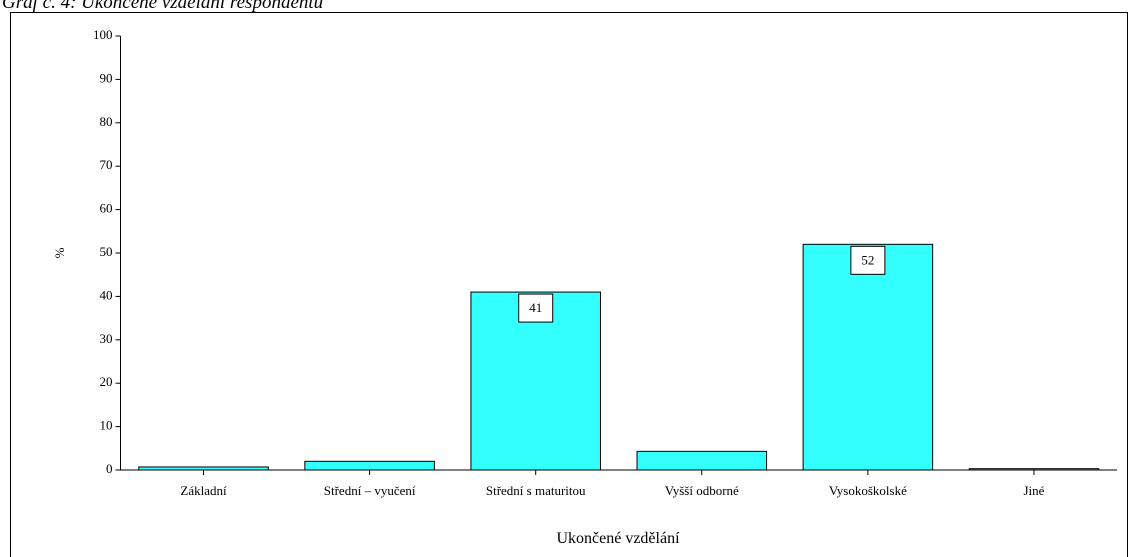  What do you see at coordinates (106, 208) in the screenshot?
I see `y-tick-label: 60` at bounding box center [106, 208].